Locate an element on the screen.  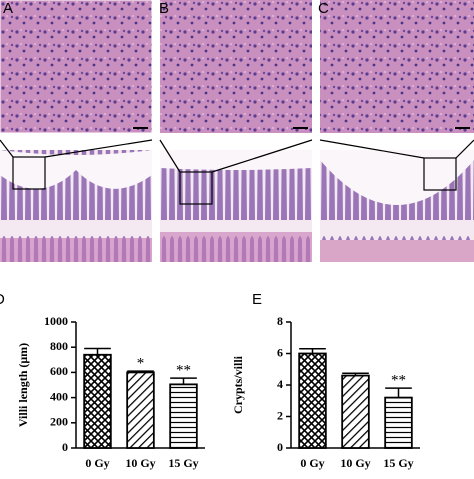
y-tick-label: 200 is located at coordinates (59, 422).